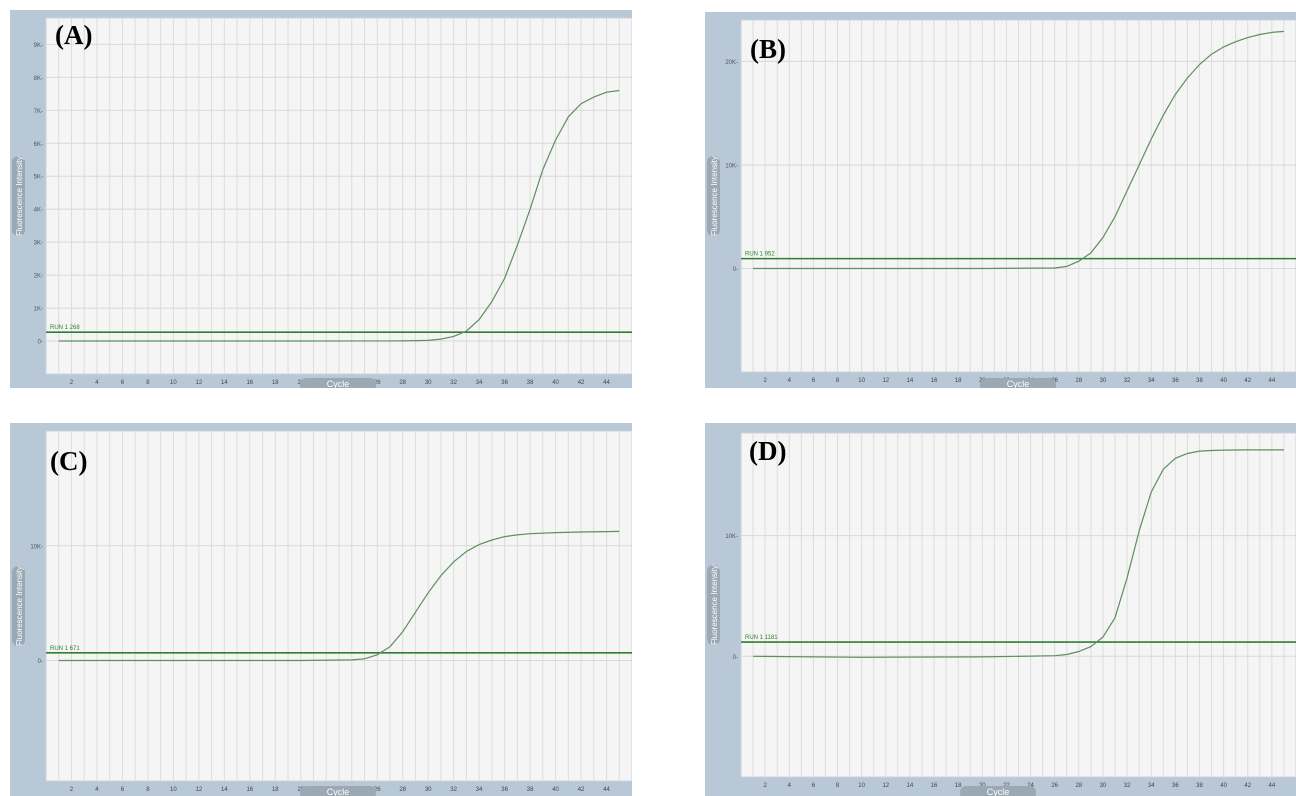 The image size is (1296, 796). What do you see at coordinates (761, 638) in the screenshot?
I see `threshold-label: RUN 1 1181` at bounding box center [761, 638].